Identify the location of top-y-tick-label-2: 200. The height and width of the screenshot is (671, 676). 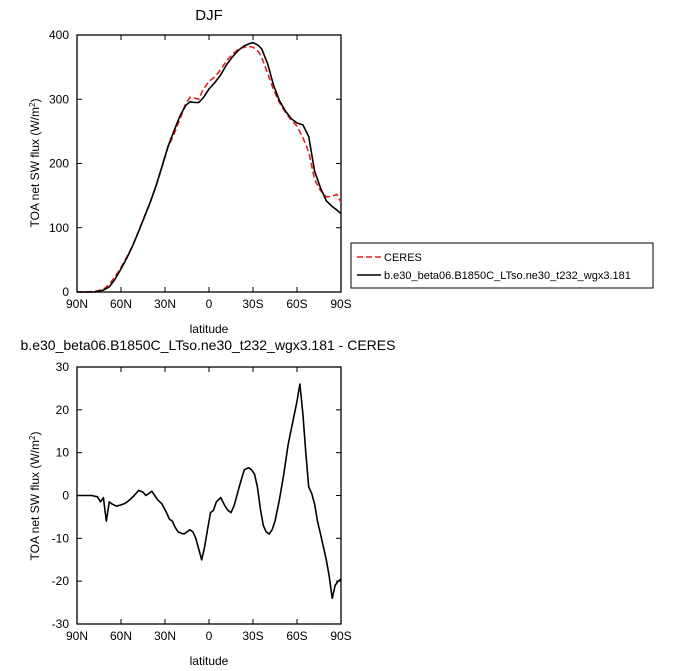
(59, 164).